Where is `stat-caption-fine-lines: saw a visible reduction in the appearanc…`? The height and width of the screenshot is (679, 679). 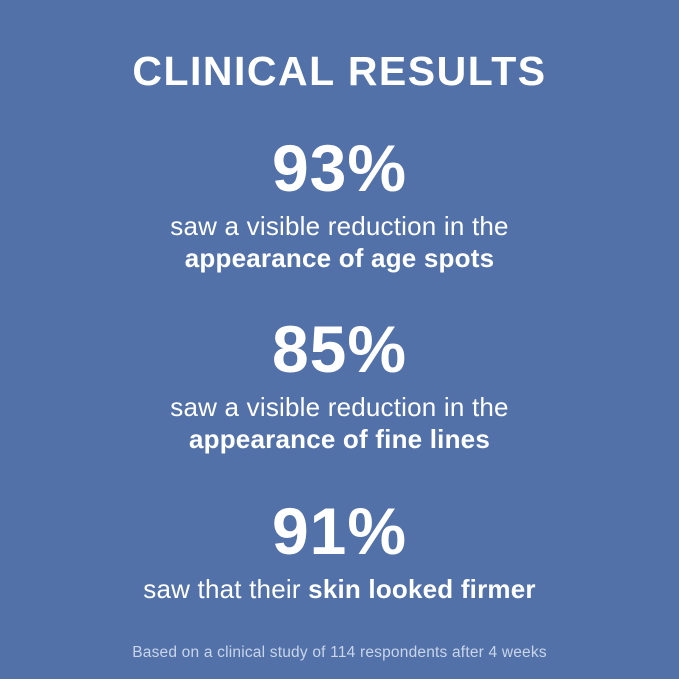
stat-caption-fine-lines: saw a visible reduction in the appearanc… is located at coordinates (339, 423).